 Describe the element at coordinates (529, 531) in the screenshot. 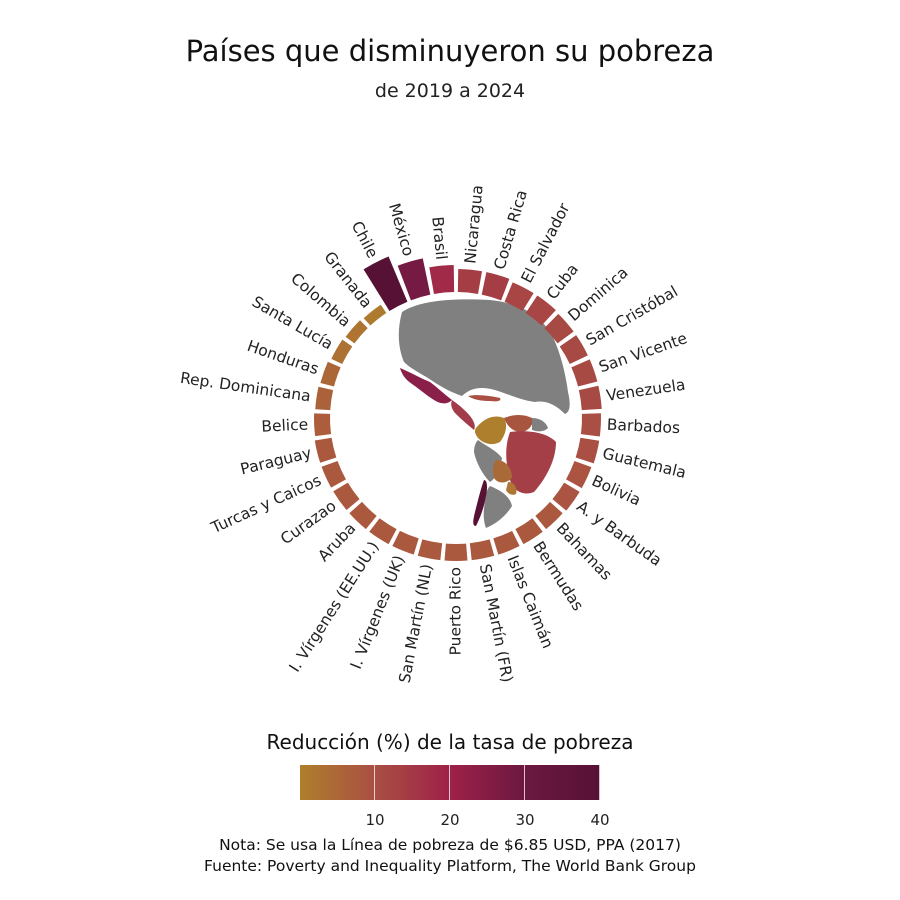

I see `bar-bermudas` at that location.